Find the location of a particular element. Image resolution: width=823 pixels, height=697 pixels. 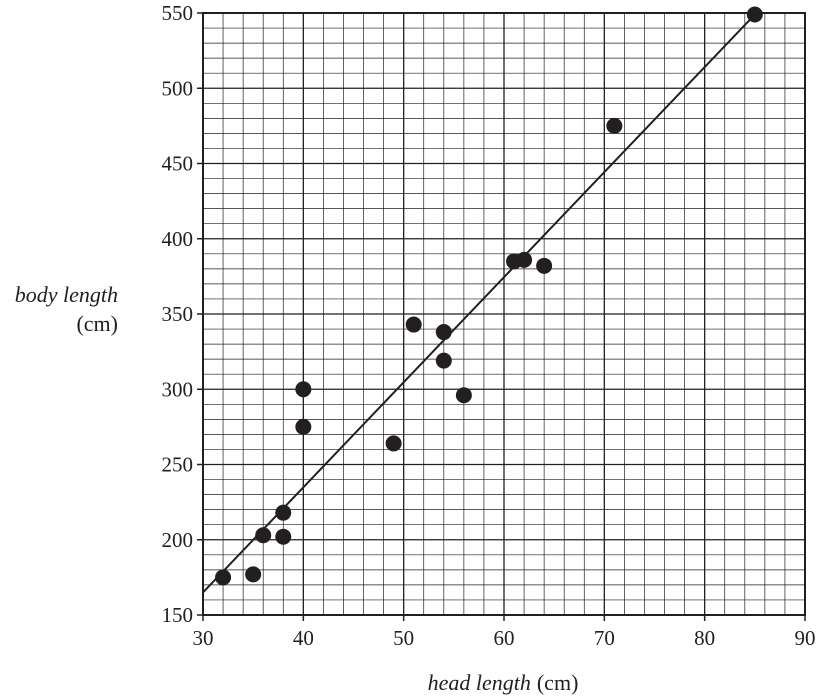

x-tick-label: 50 is located at coordinates (403, 638).